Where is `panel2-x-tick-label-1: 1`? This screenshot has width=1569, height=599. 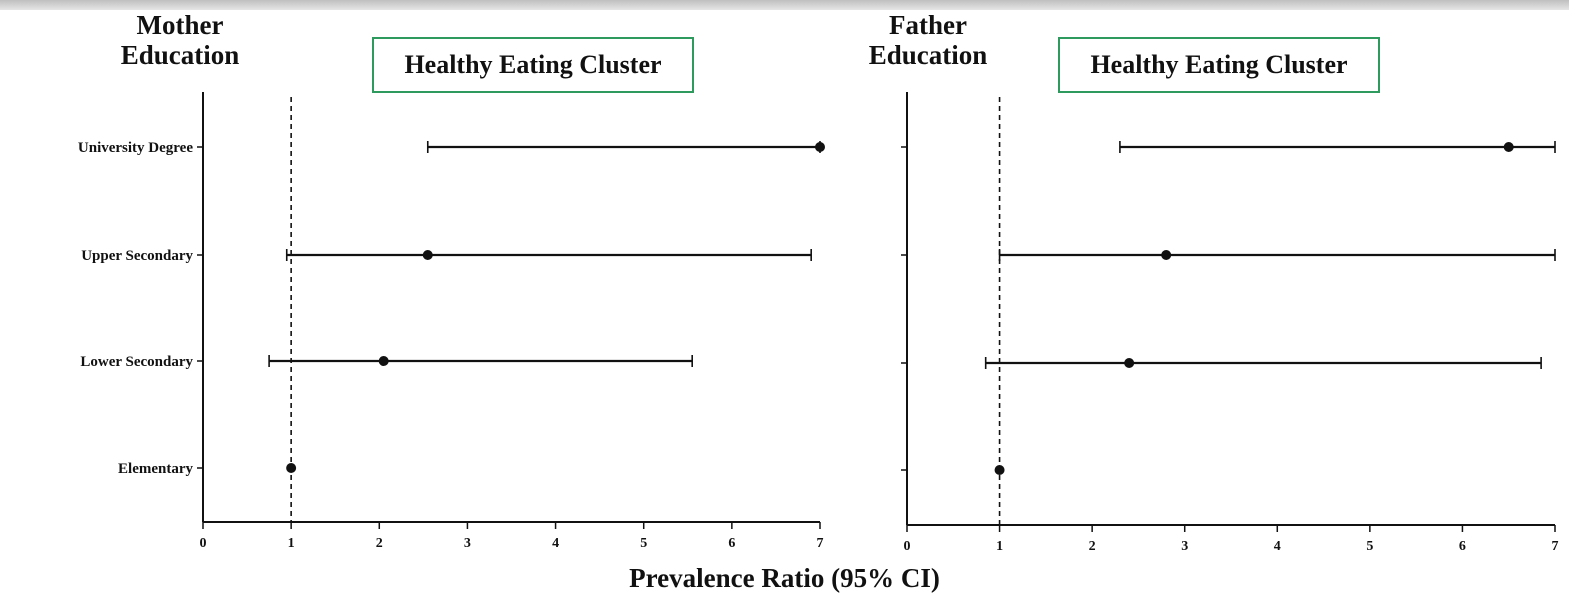 panel2-x-tick-label-1: 1 is located at coordinates (999, 546).